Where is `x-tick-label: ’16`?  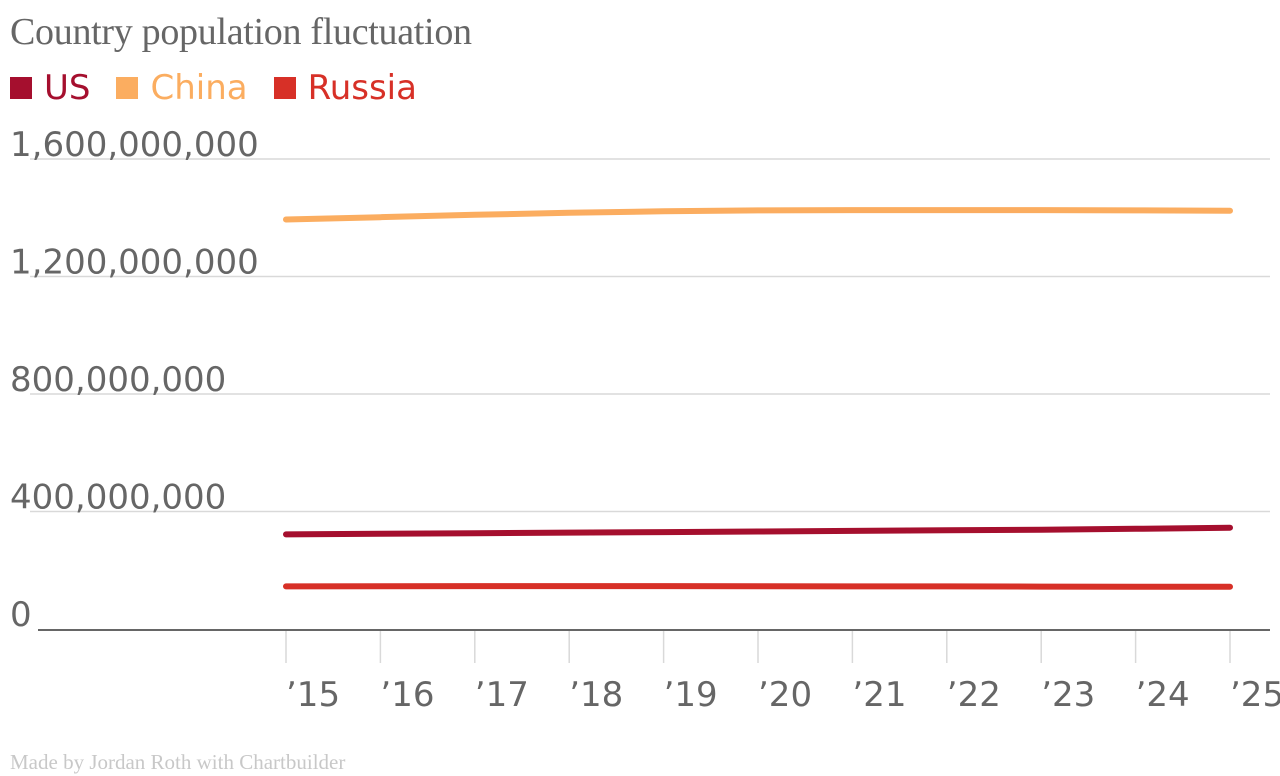 x-tick-label: ’16 is located at coordinates (407, 695).